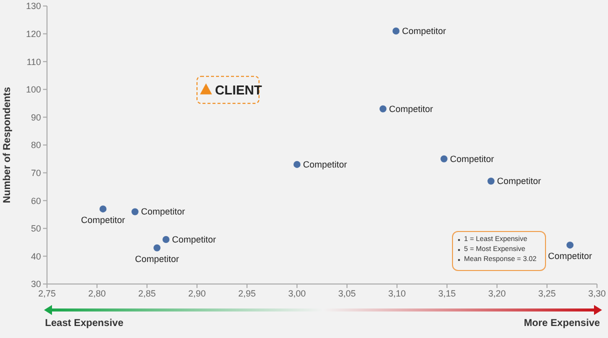 This screenshot has width=608, height=338. I want to click on y-tick-label: 50, so click(35, 229).